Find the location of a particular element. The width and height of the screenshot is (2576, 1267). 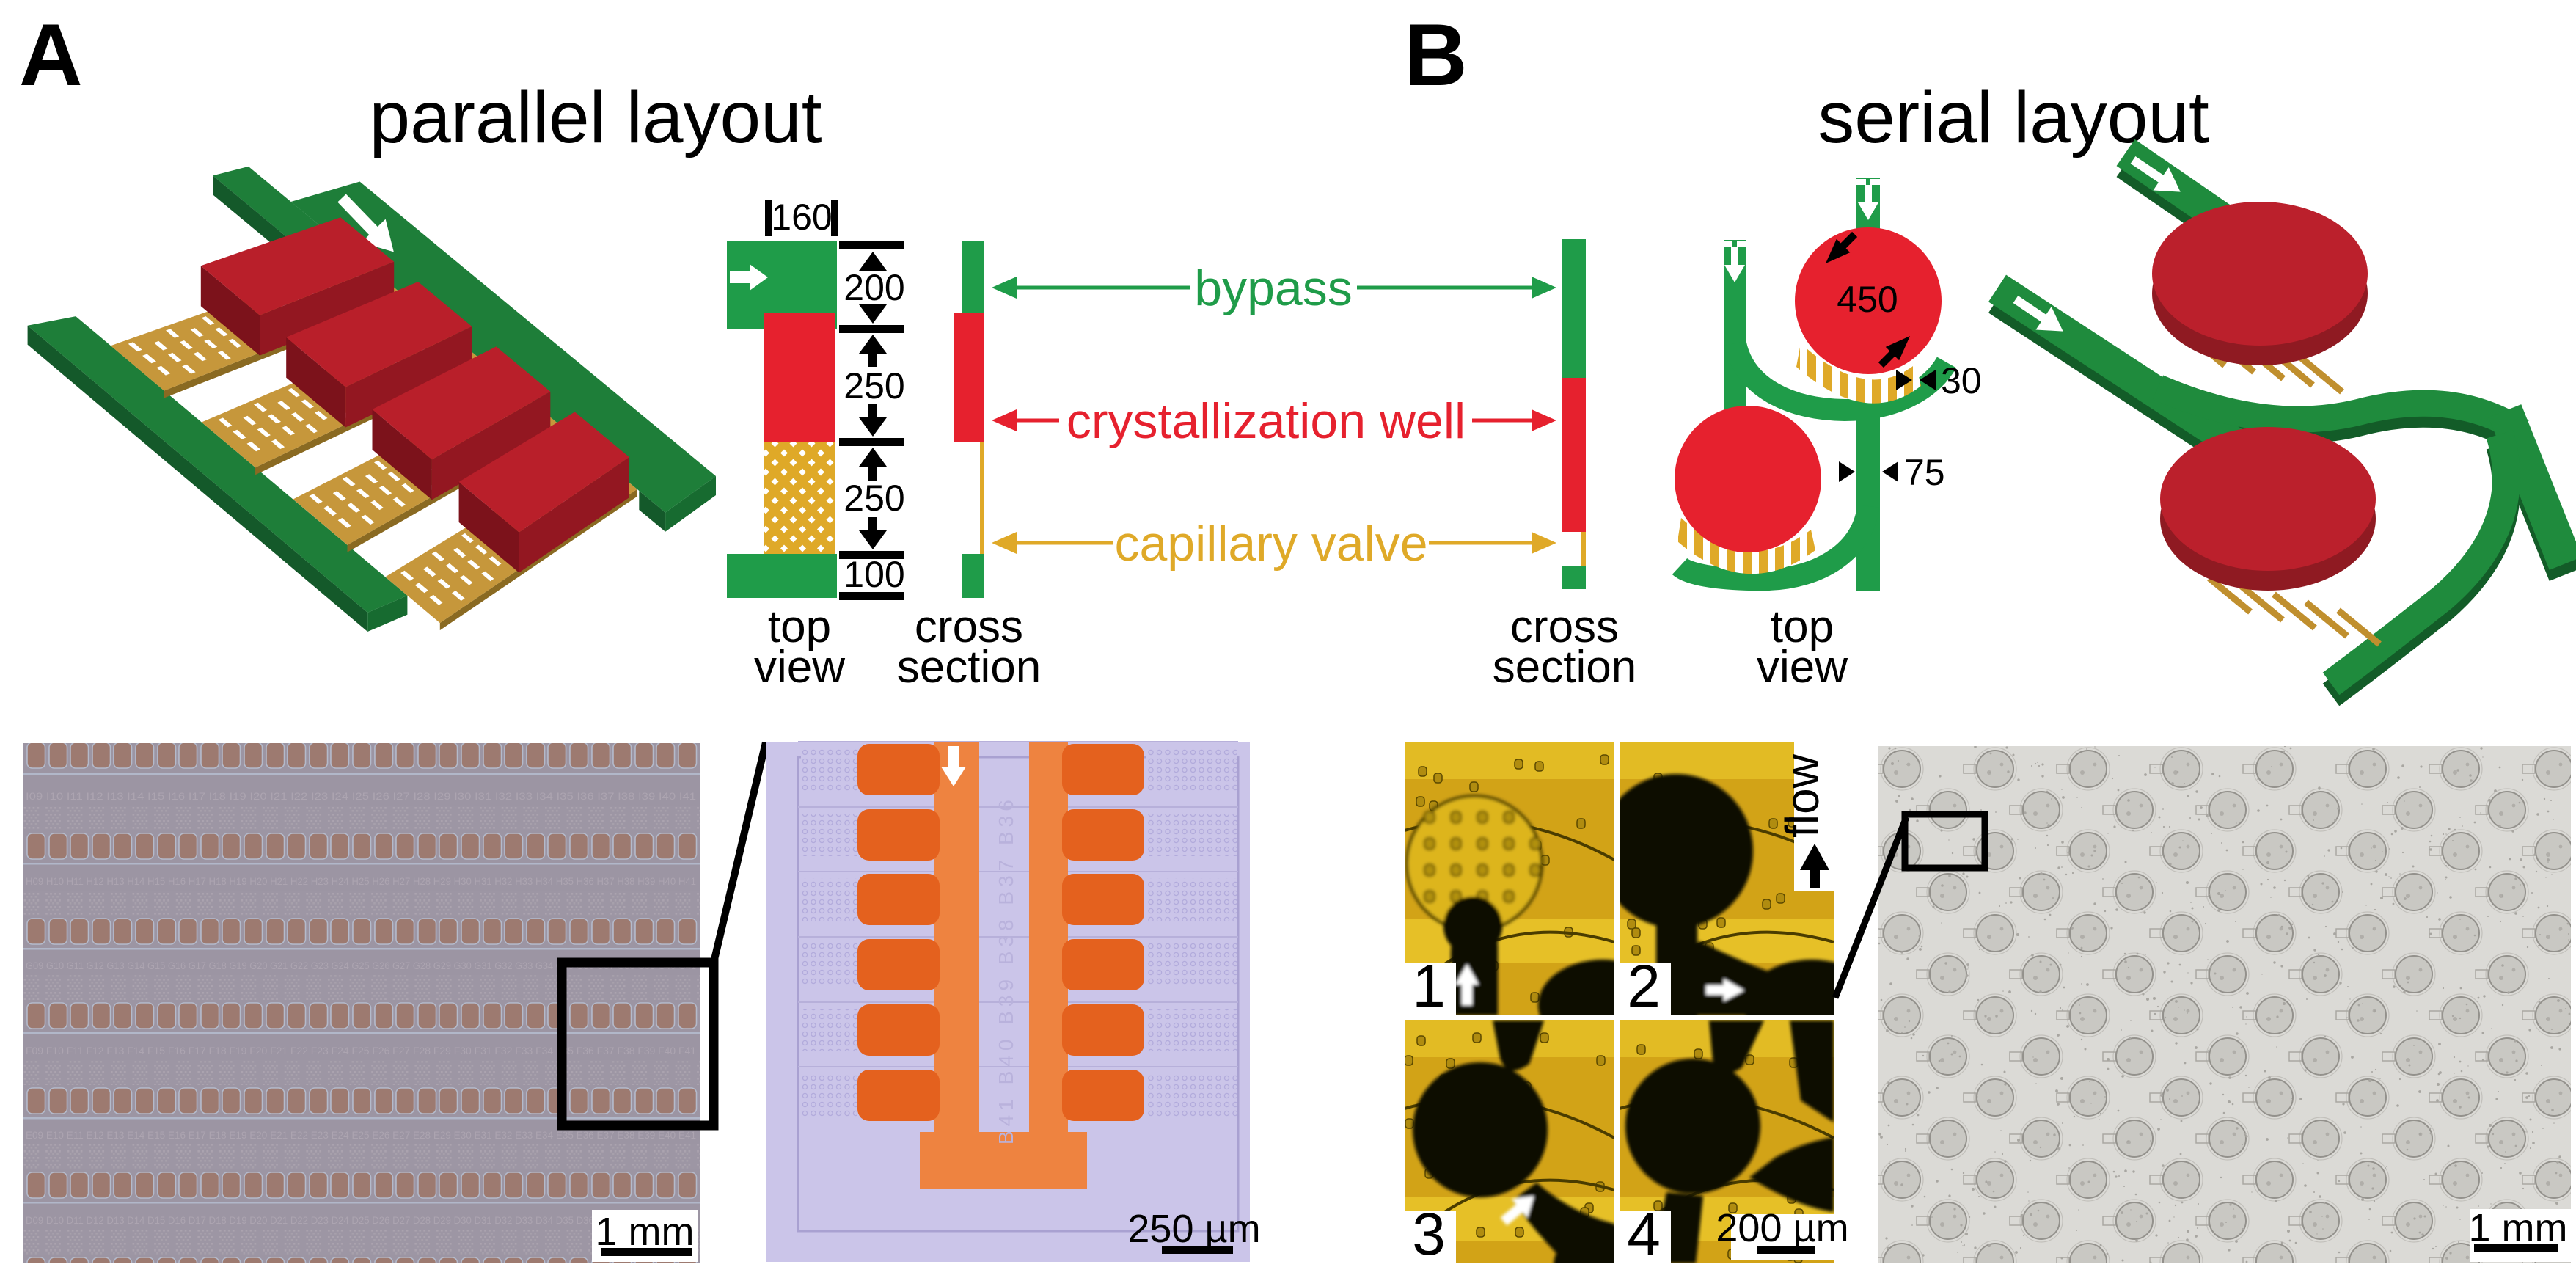

svg-text: capillary valve is located at coordinates (1270, 544).